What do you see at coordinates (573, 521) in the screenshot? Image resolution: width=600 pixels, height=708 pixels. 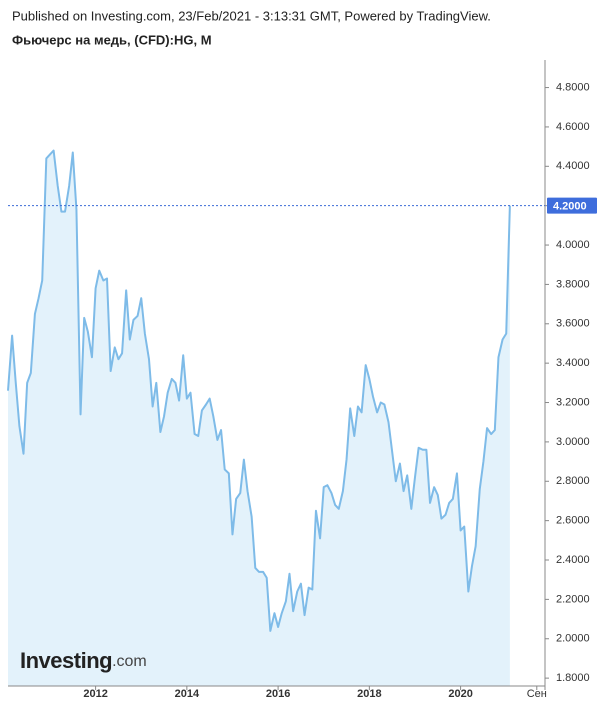 I see `y-tick-label: 2.6000` at bounding box center [573, 521].